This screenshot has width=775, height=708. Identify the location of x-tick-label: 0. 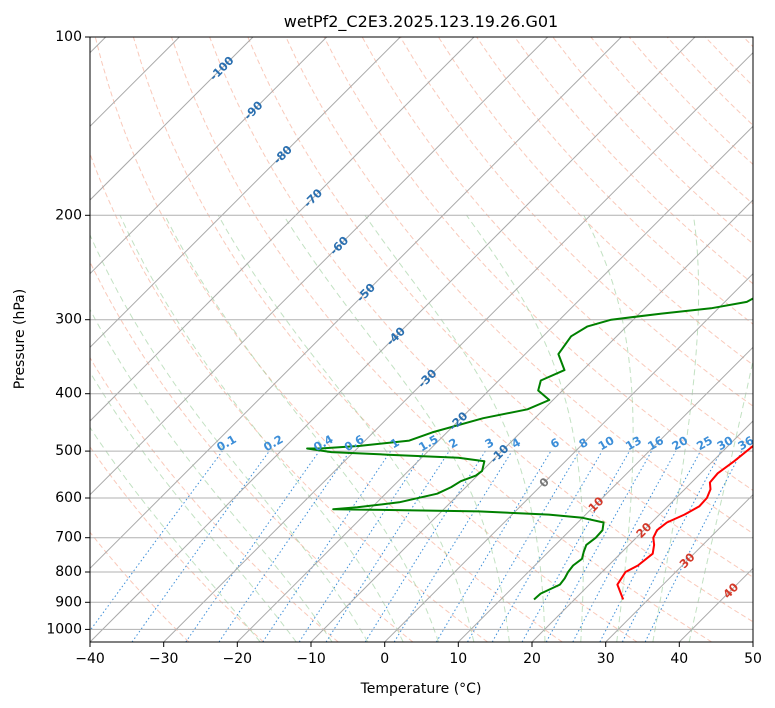
(384, 659).